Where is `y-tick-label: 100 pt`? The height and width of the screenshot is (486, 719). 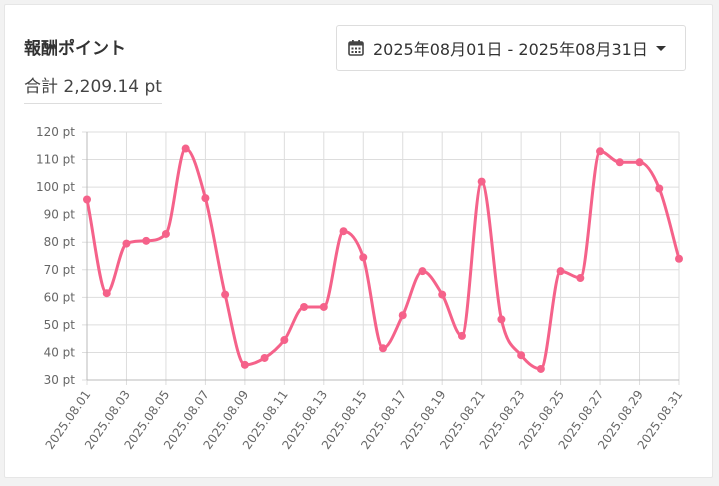
y-tick-label: 100 pt is located at coordinates (55, 187).